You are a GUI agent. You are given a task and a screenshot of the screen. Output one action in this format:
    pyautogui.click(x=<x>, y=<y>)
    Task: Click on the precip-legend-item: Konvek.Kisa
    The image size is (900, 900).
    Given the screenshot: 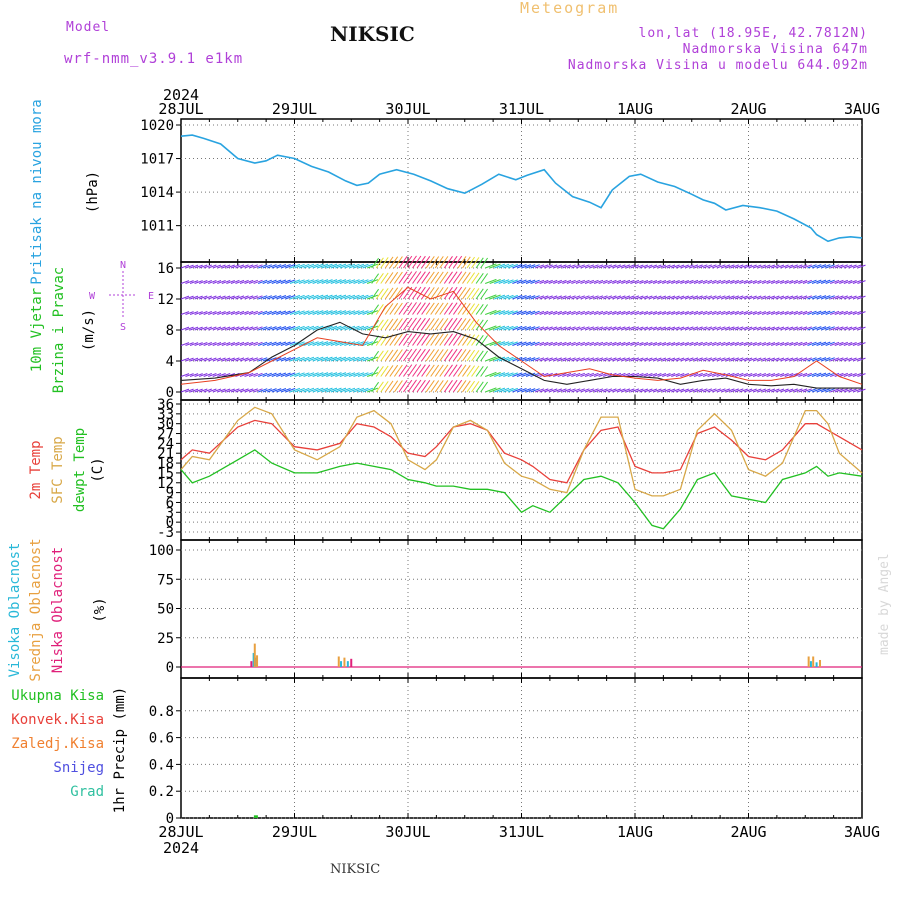 What is the action you would take?
    pyautogui.click(x=57, y=720)
    